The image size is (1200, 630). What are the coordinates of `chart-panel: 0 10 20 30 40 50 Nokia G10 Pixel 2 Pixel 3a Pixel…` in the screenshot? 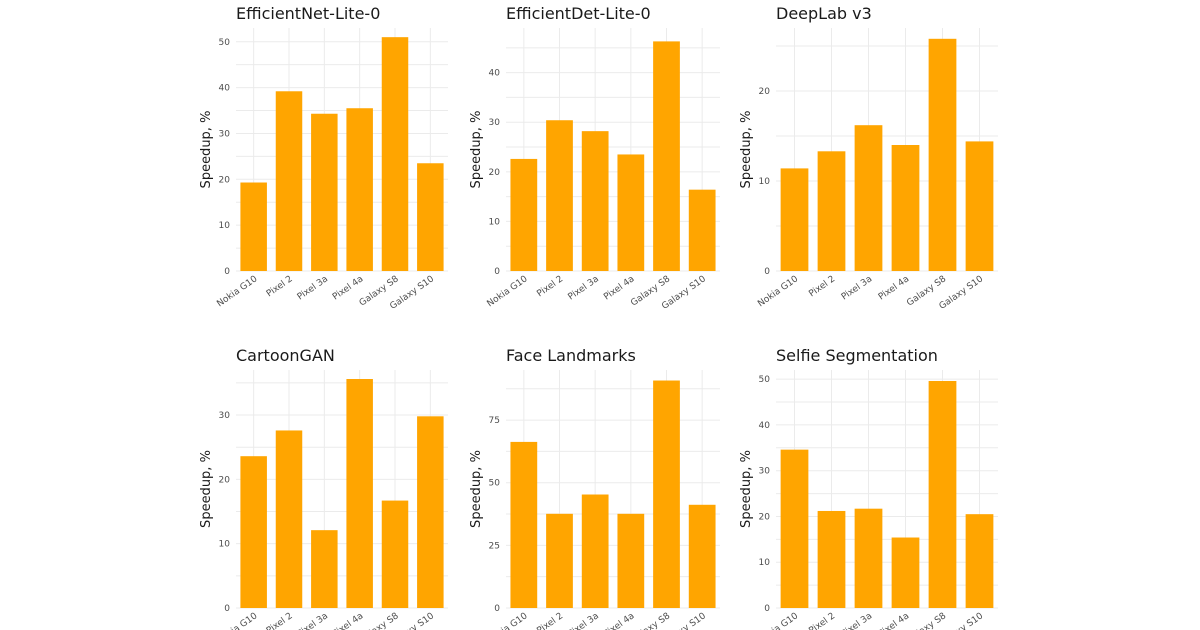 It's located at (868, 488).